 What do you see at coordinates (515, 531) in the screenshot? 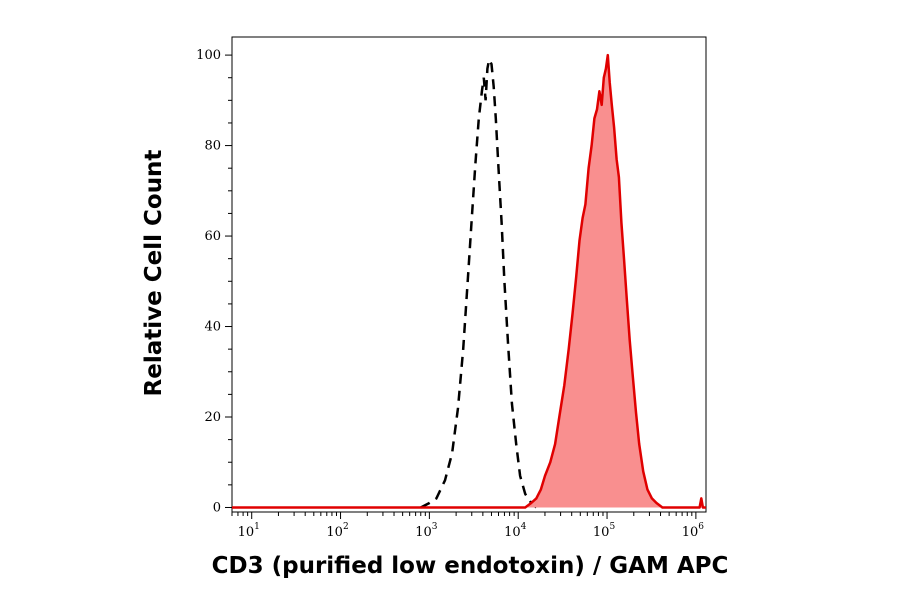
I see `x-tick-label: 10⁴` at bounding box center [515, 531].